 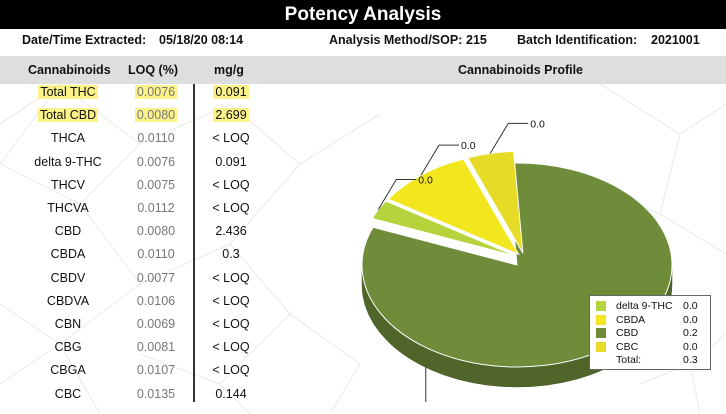 I want to click on highlighted-text: Total THC, so click(x=68, y=92).